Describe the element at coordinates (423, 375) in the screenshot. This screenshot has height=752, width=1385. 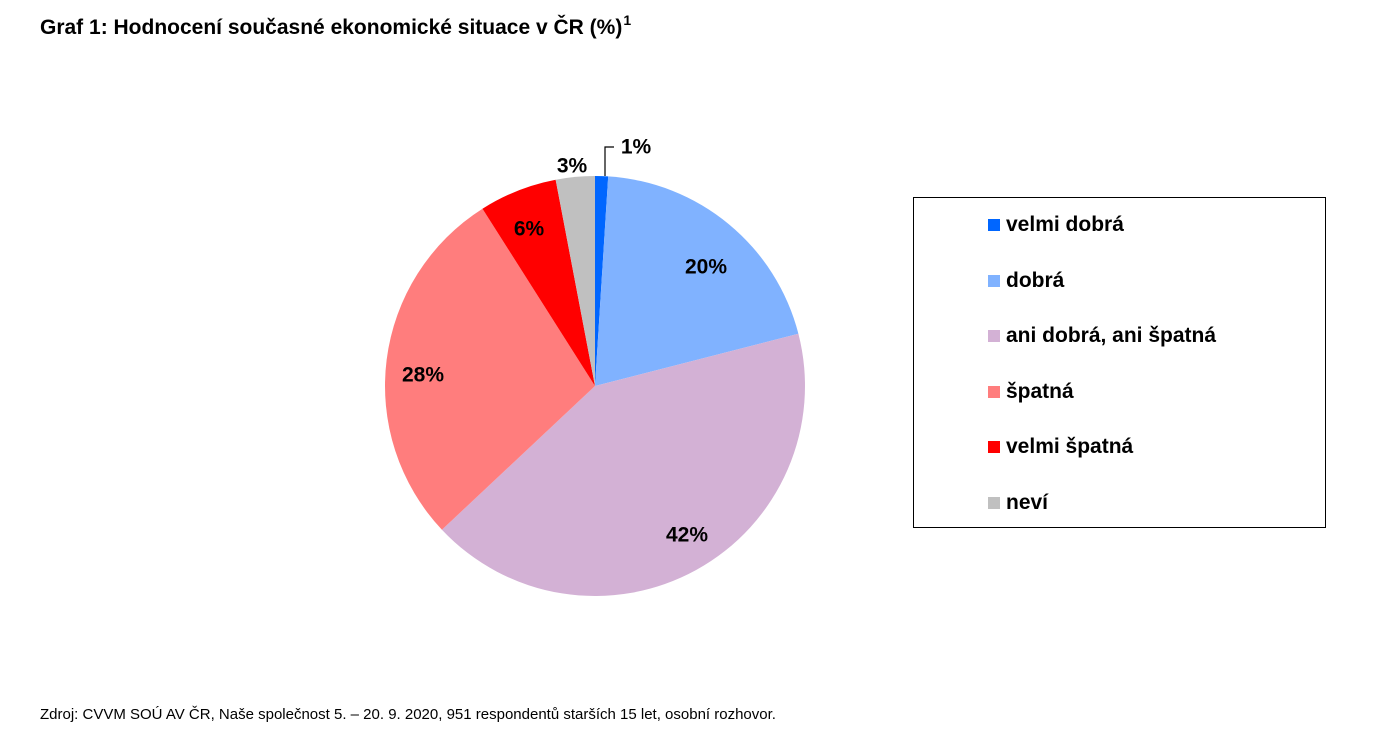
I see `data-label-spatna: 28%` at that location.